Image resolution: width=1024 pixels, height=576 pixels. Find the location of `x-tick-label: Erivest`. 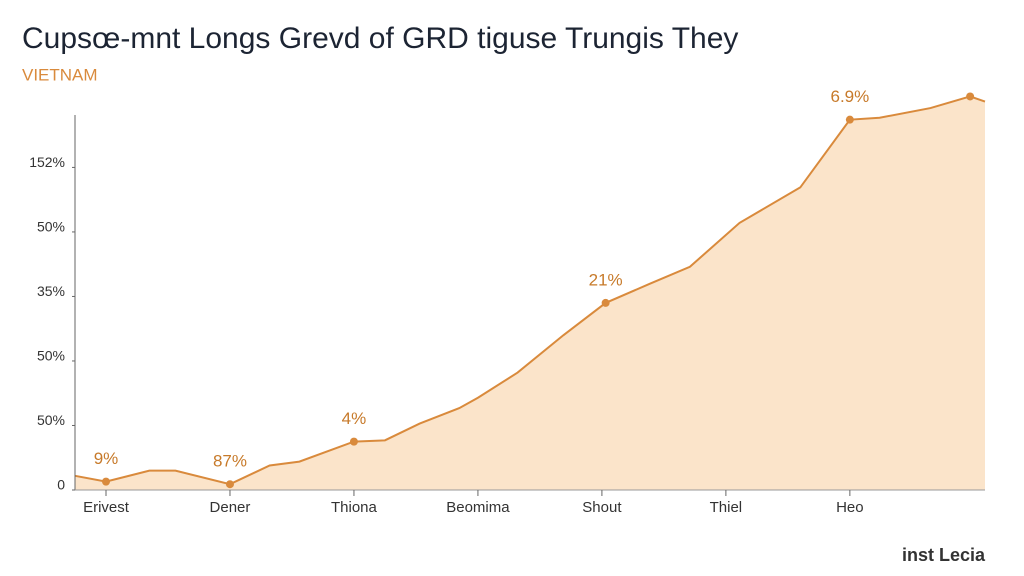

x-tick-label: Erivest is located at coordinates (106, 507).